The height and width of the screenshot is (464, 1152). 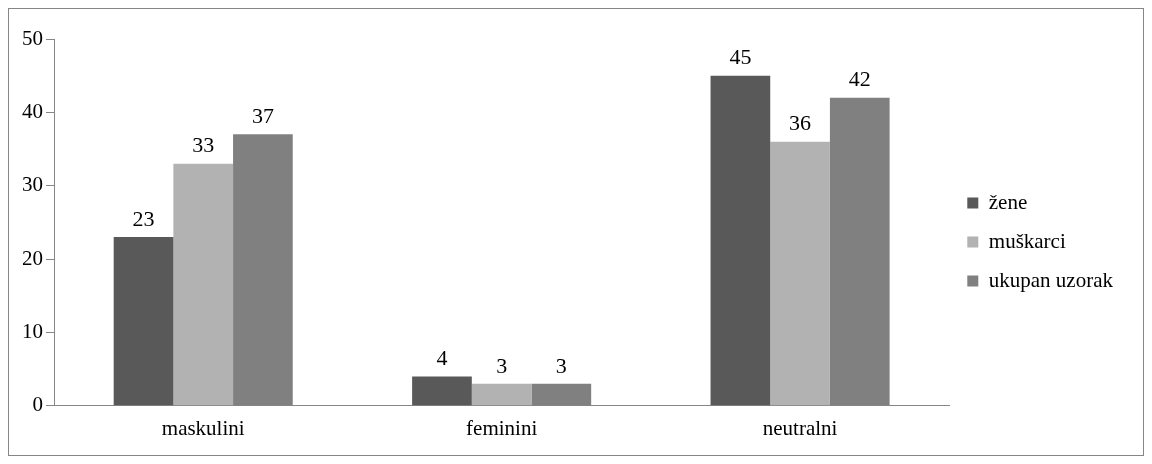 What do you see at coordinates (442, 358) in the screenshot?
I see `data-label: 4` at bounding box center [442, 358].